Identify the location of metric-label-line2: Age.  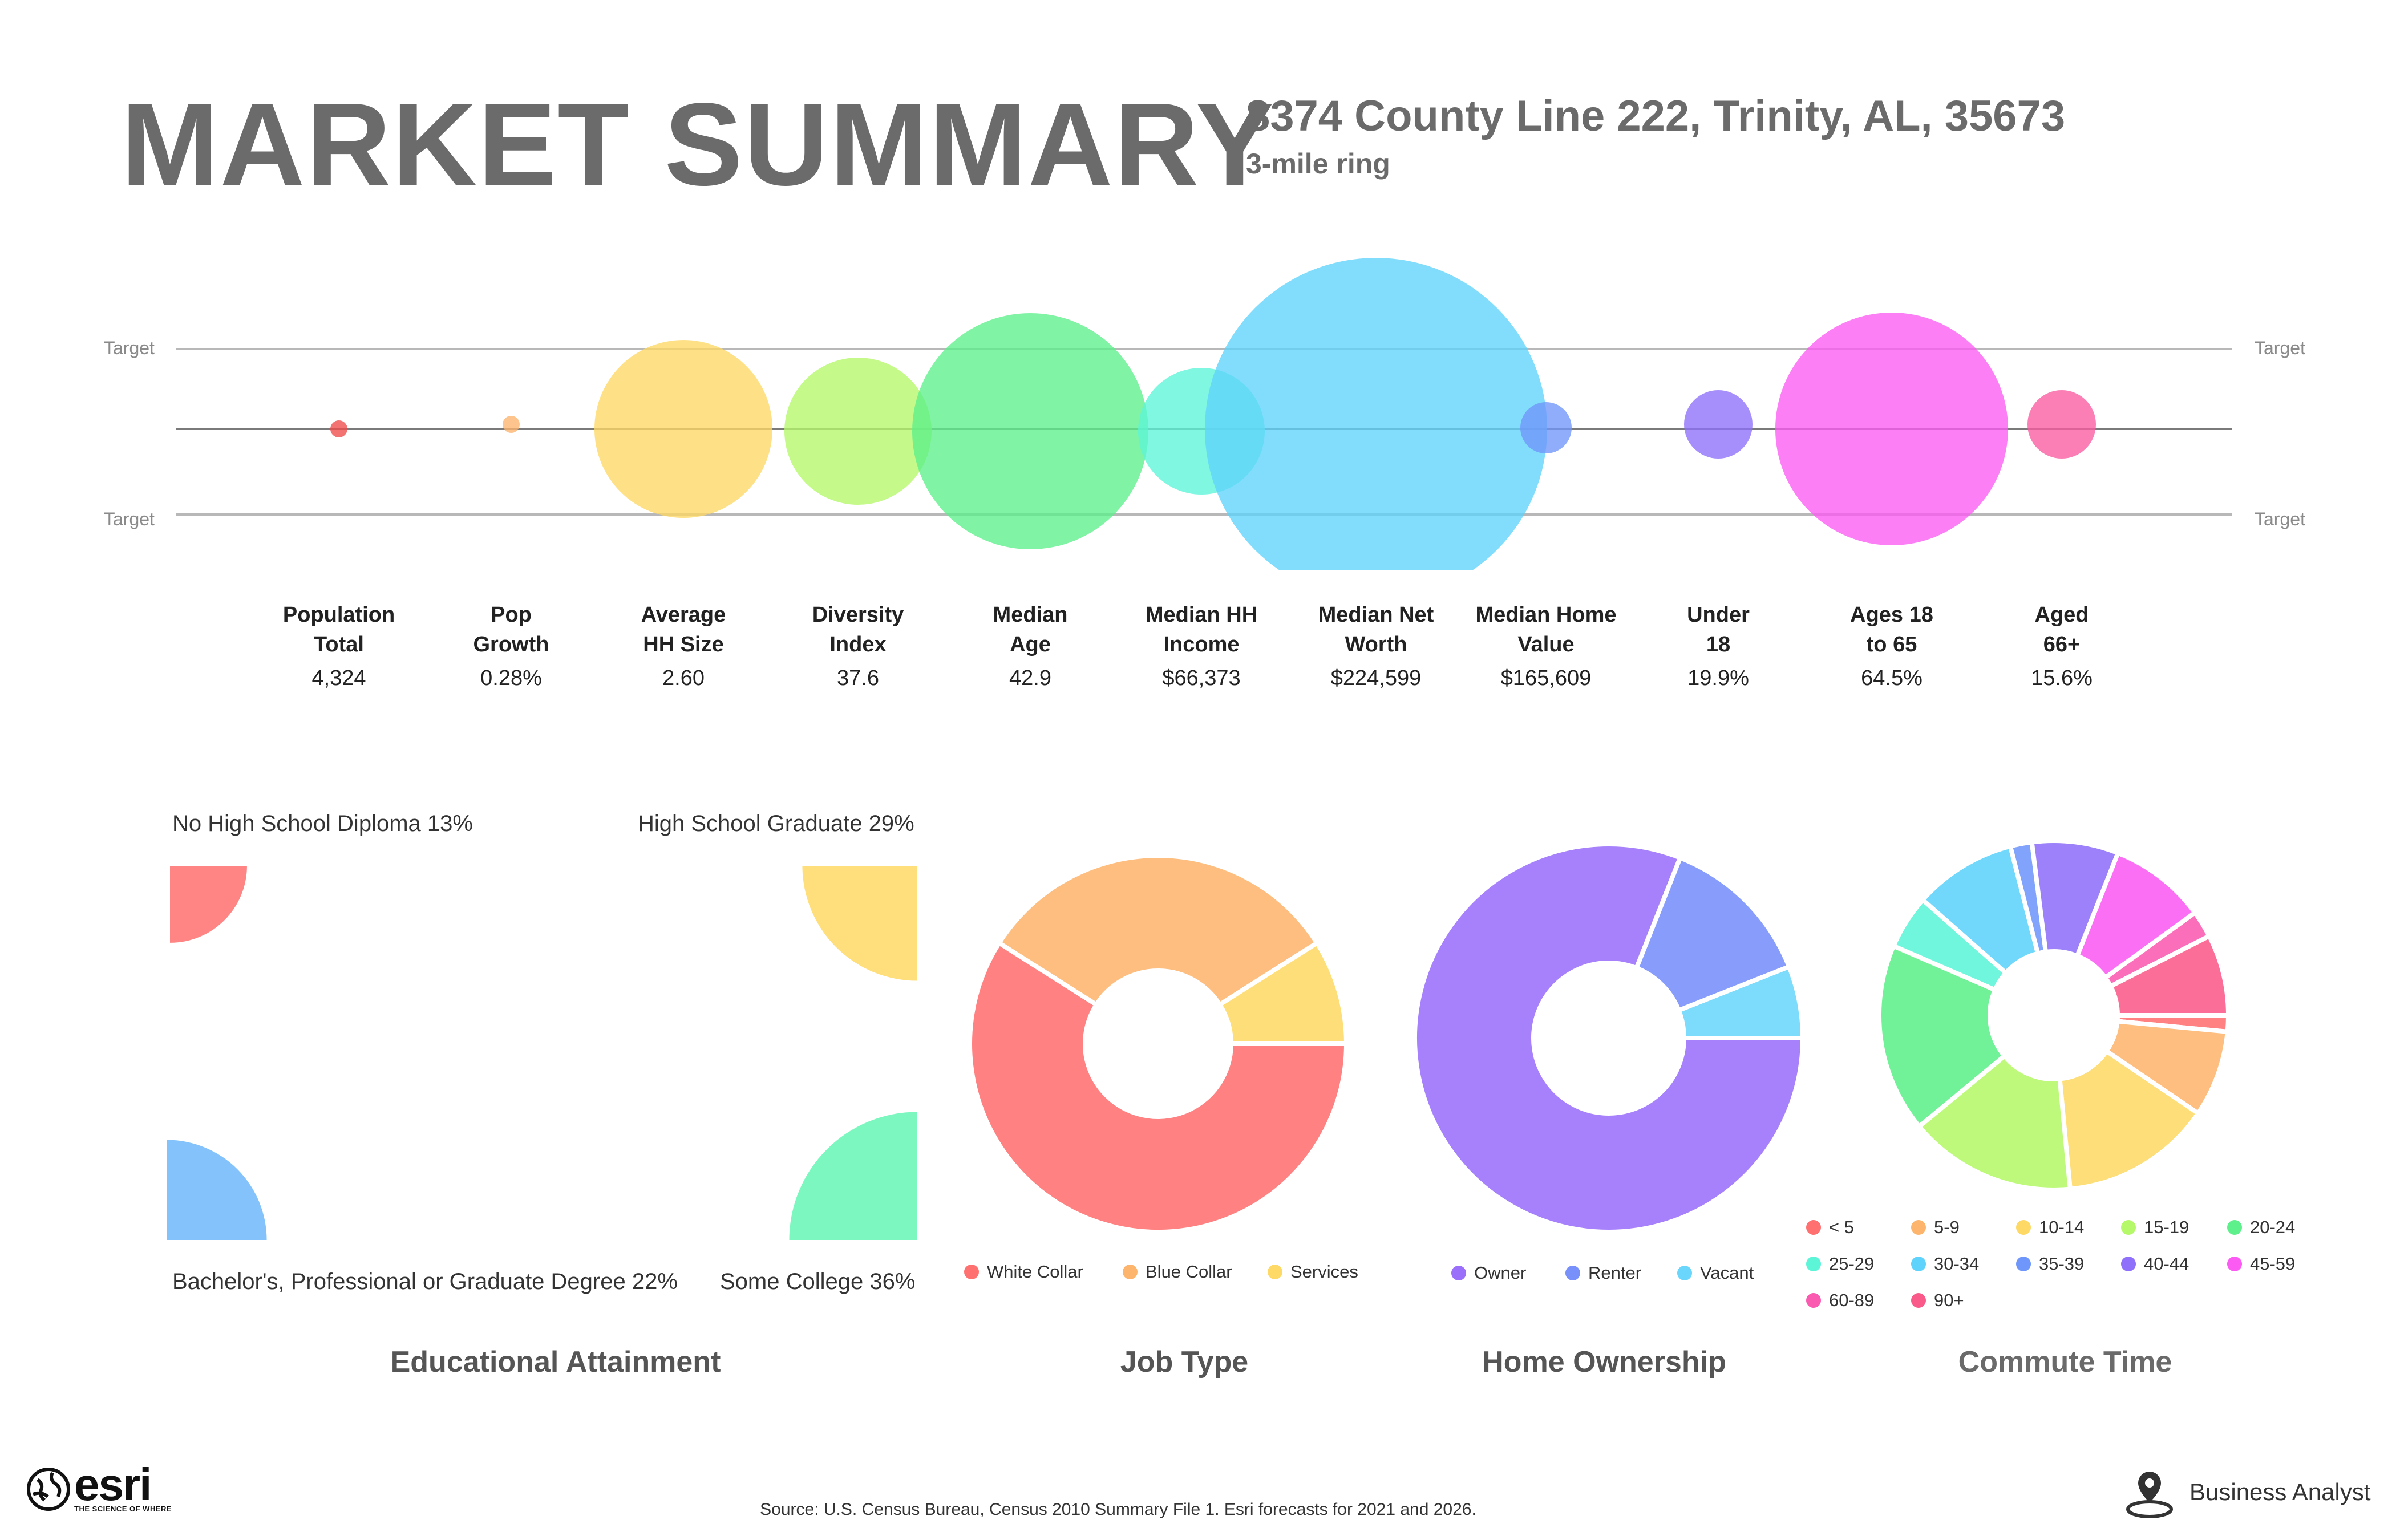
(1030, 644).